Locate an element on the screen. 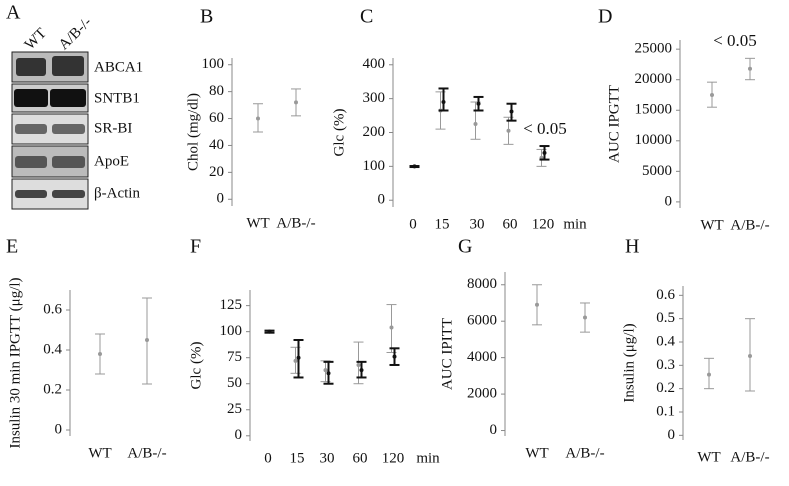  band-label: β-Actin is located at coordinates (117, 193).